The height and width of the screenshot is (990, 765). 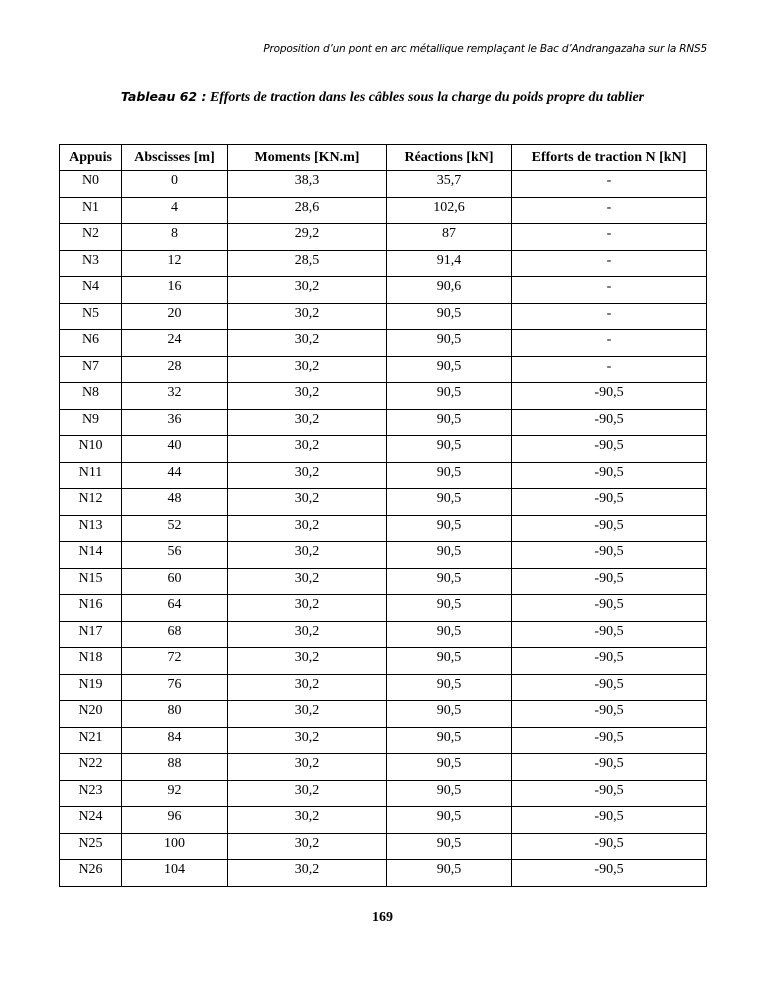 I want to click on table-row: N2 8 29,2 87-, so click(x=383, y=237).